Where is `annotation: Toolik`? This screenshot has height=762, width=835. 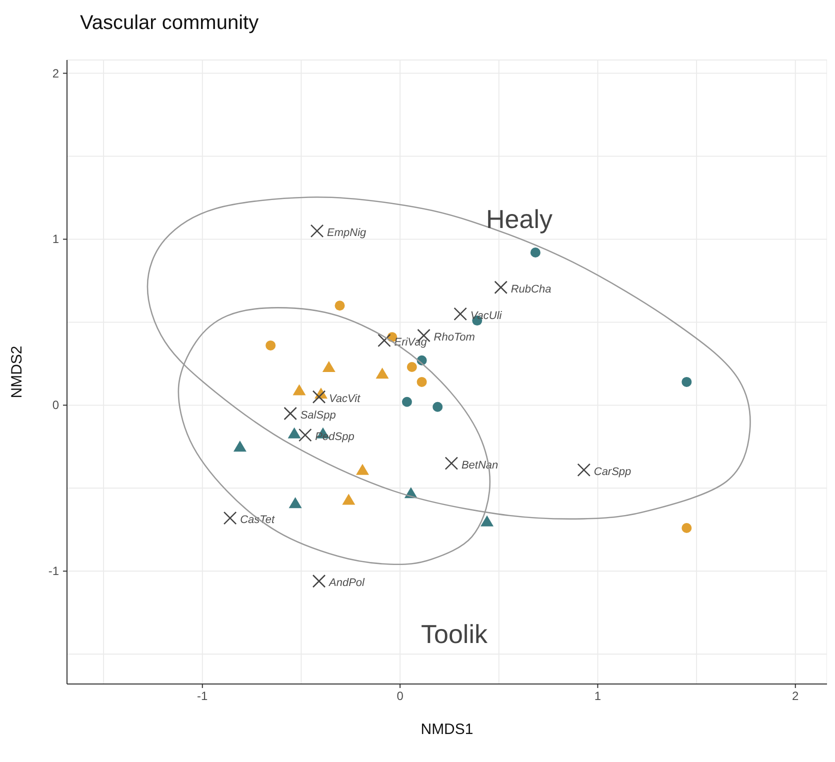 annotation: Toolik is located at coordinates (454, 634).